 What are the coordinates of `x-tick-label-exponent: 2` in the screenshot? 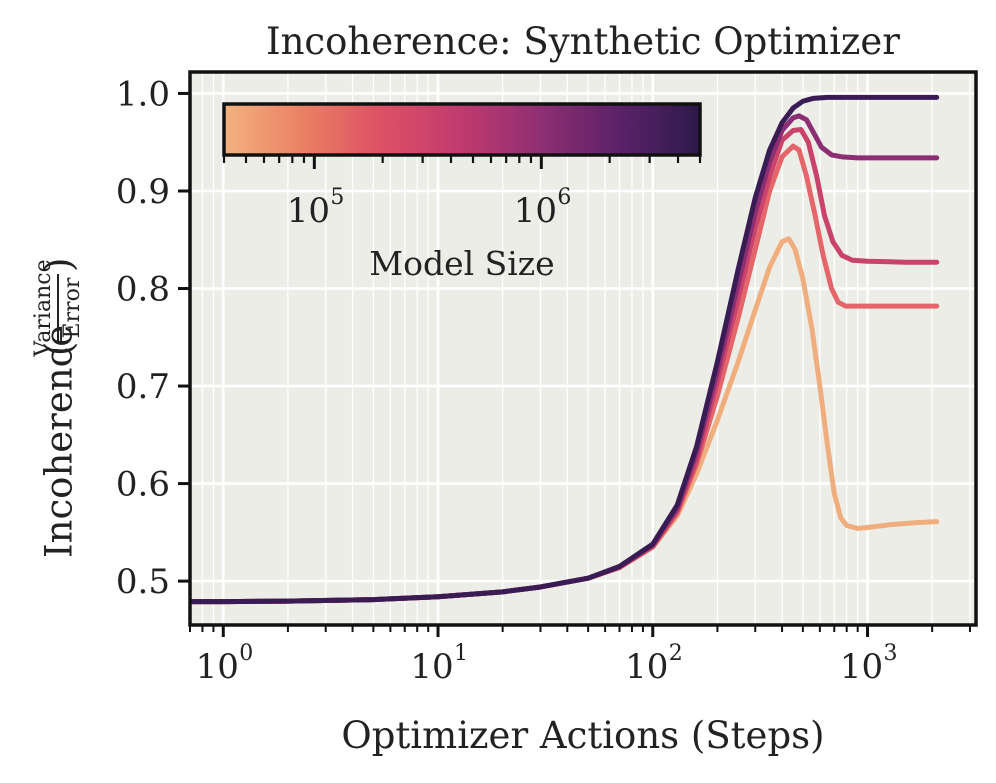 It's located at (676, 653).